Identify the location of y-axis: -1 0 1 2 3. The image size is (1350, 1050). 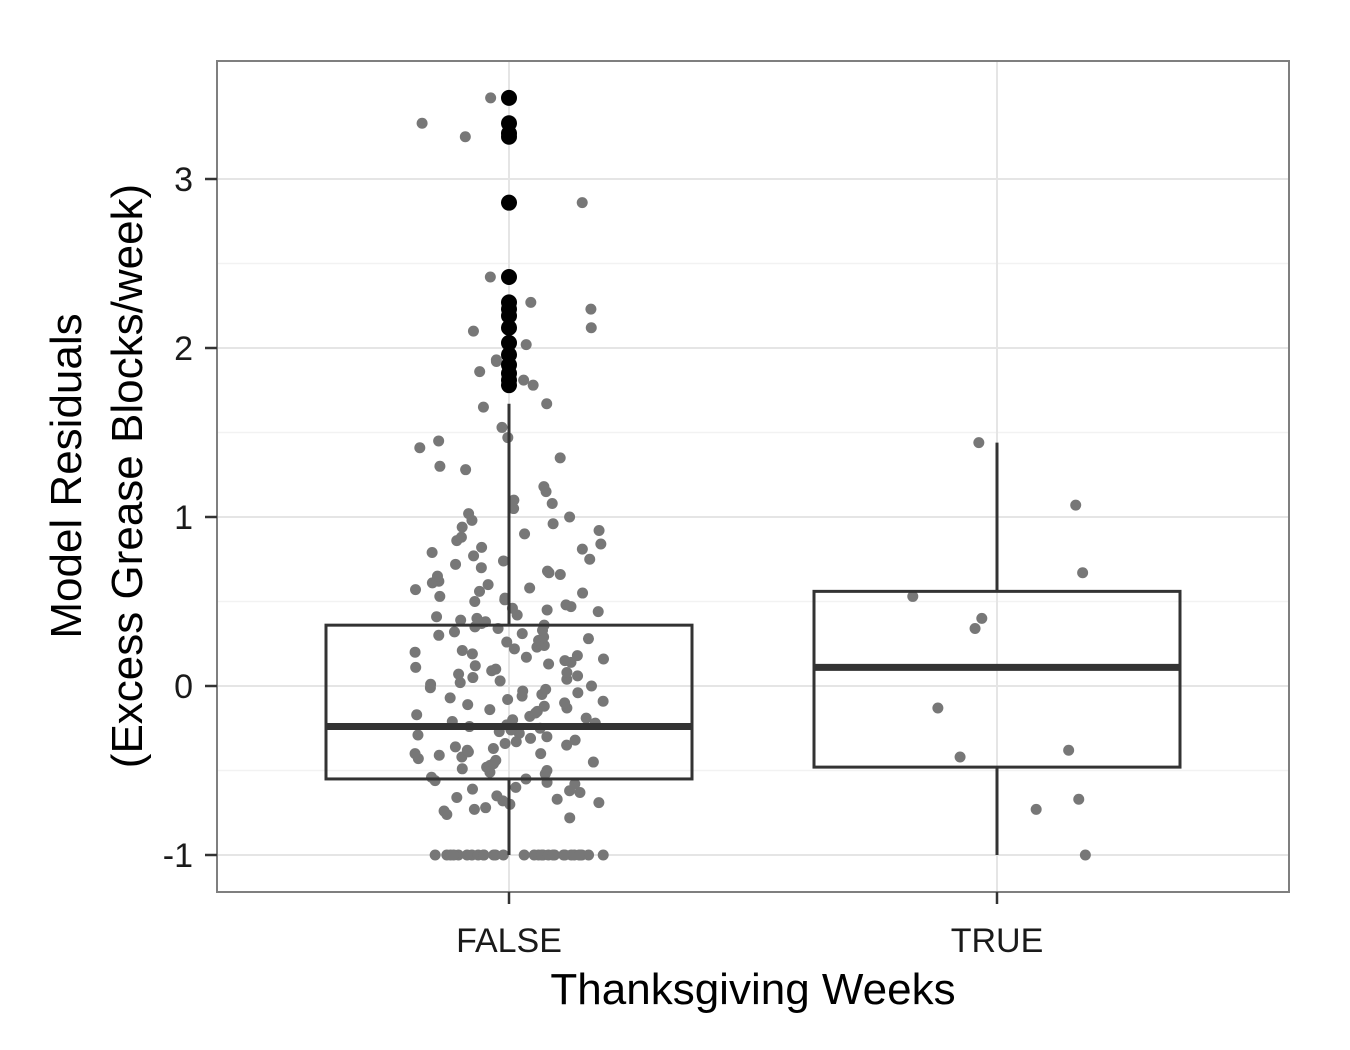
(190, 518).